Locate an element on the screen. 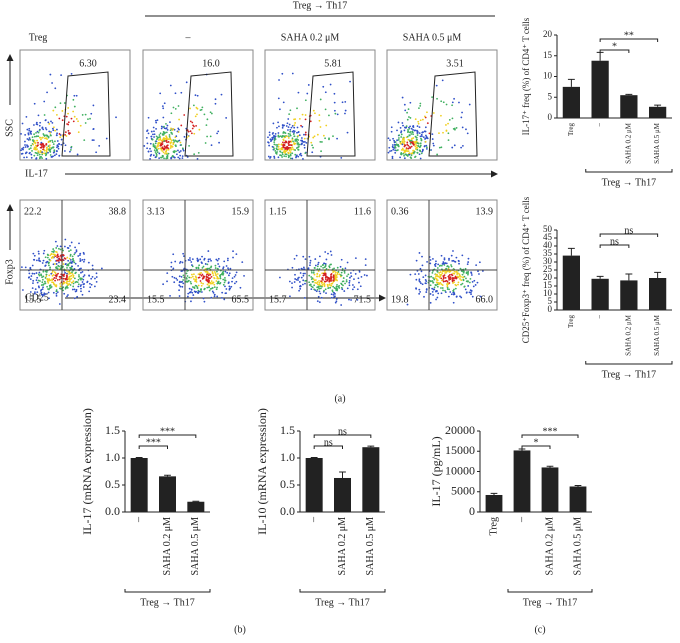  x-tick-label: – is located at coordinates (313, 519).